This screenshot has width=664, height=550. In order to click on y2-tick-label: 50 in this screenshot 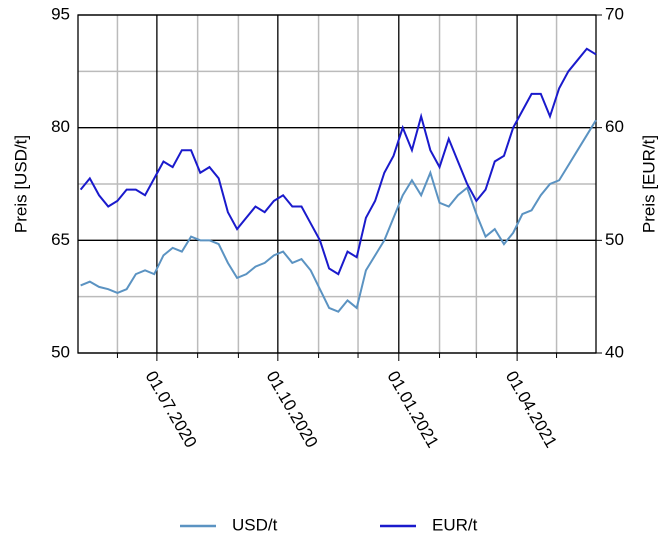, I will do `click(614, 239)`.